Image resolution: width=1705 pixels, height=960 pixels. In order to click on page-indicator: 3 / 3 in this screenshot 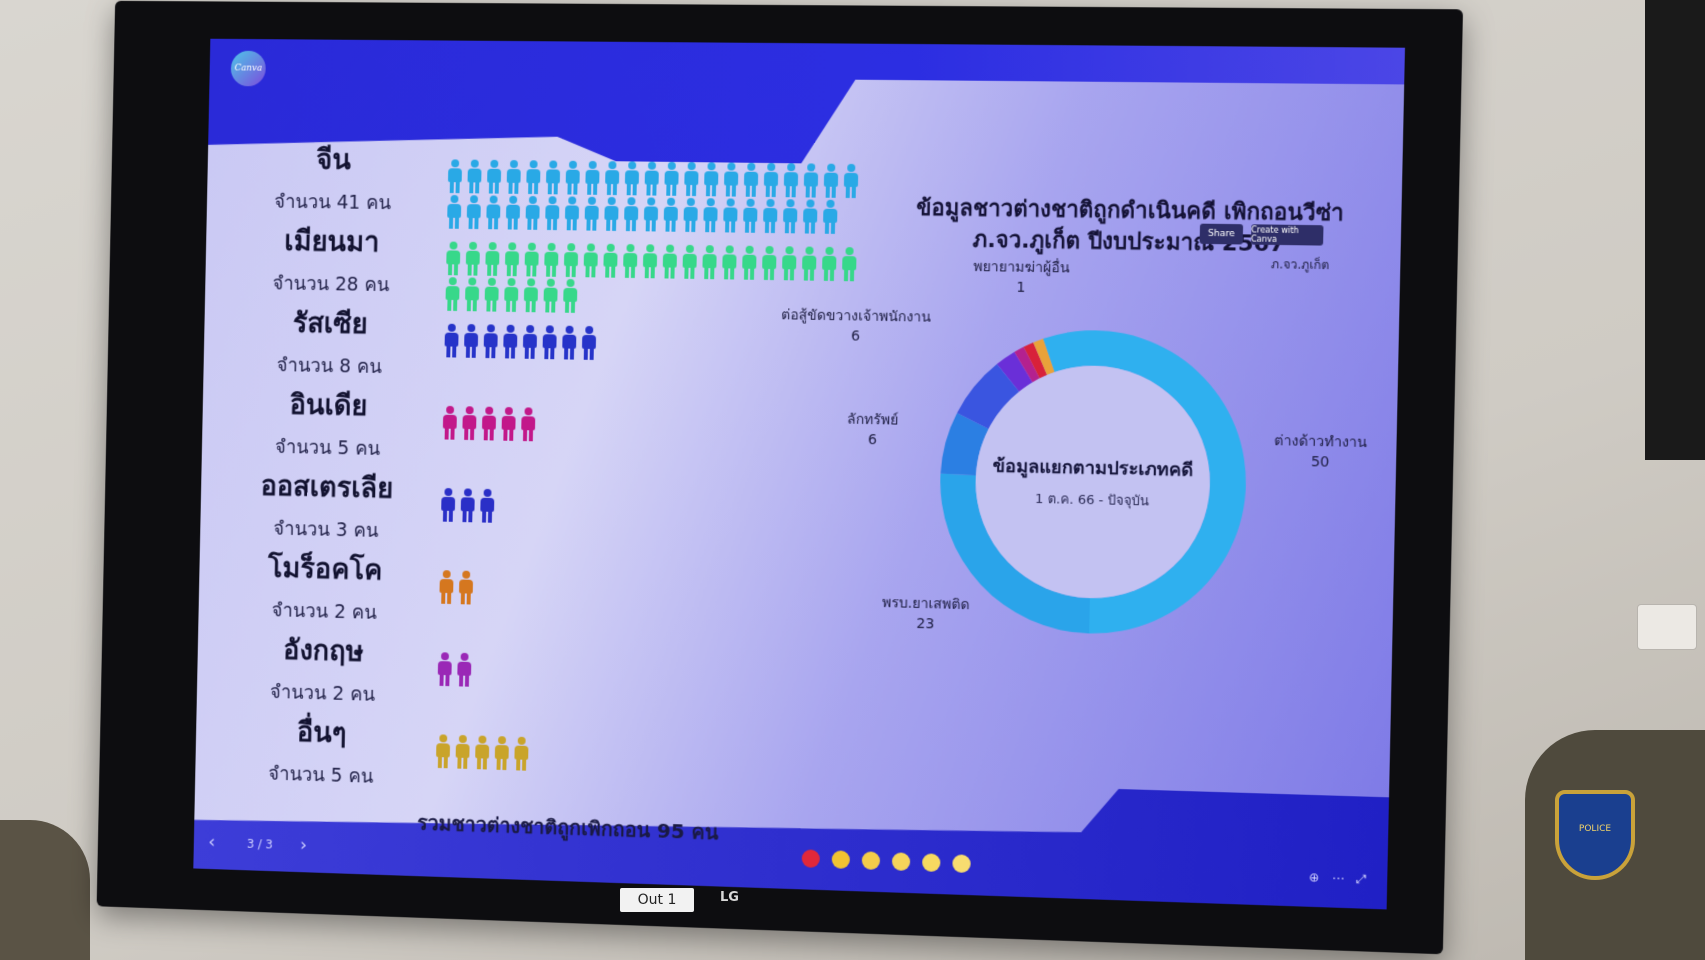, I will do `click(260, 844)`.